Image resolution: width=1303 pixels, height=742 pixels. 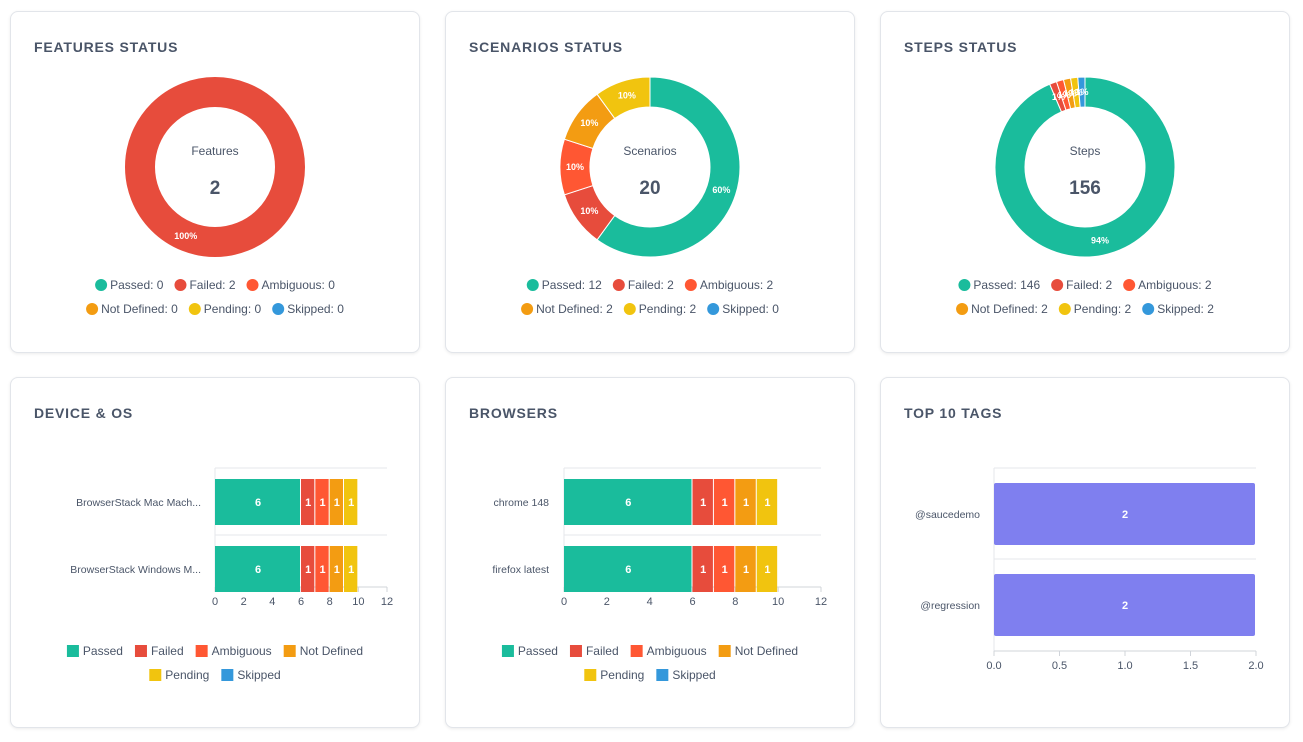 What do you see at coordinates (650, 309) in the screenshot?
I see `legend-row: Not Defined: 2 Pending: 2 Skipped: 0` at bounding box center [650, 309].